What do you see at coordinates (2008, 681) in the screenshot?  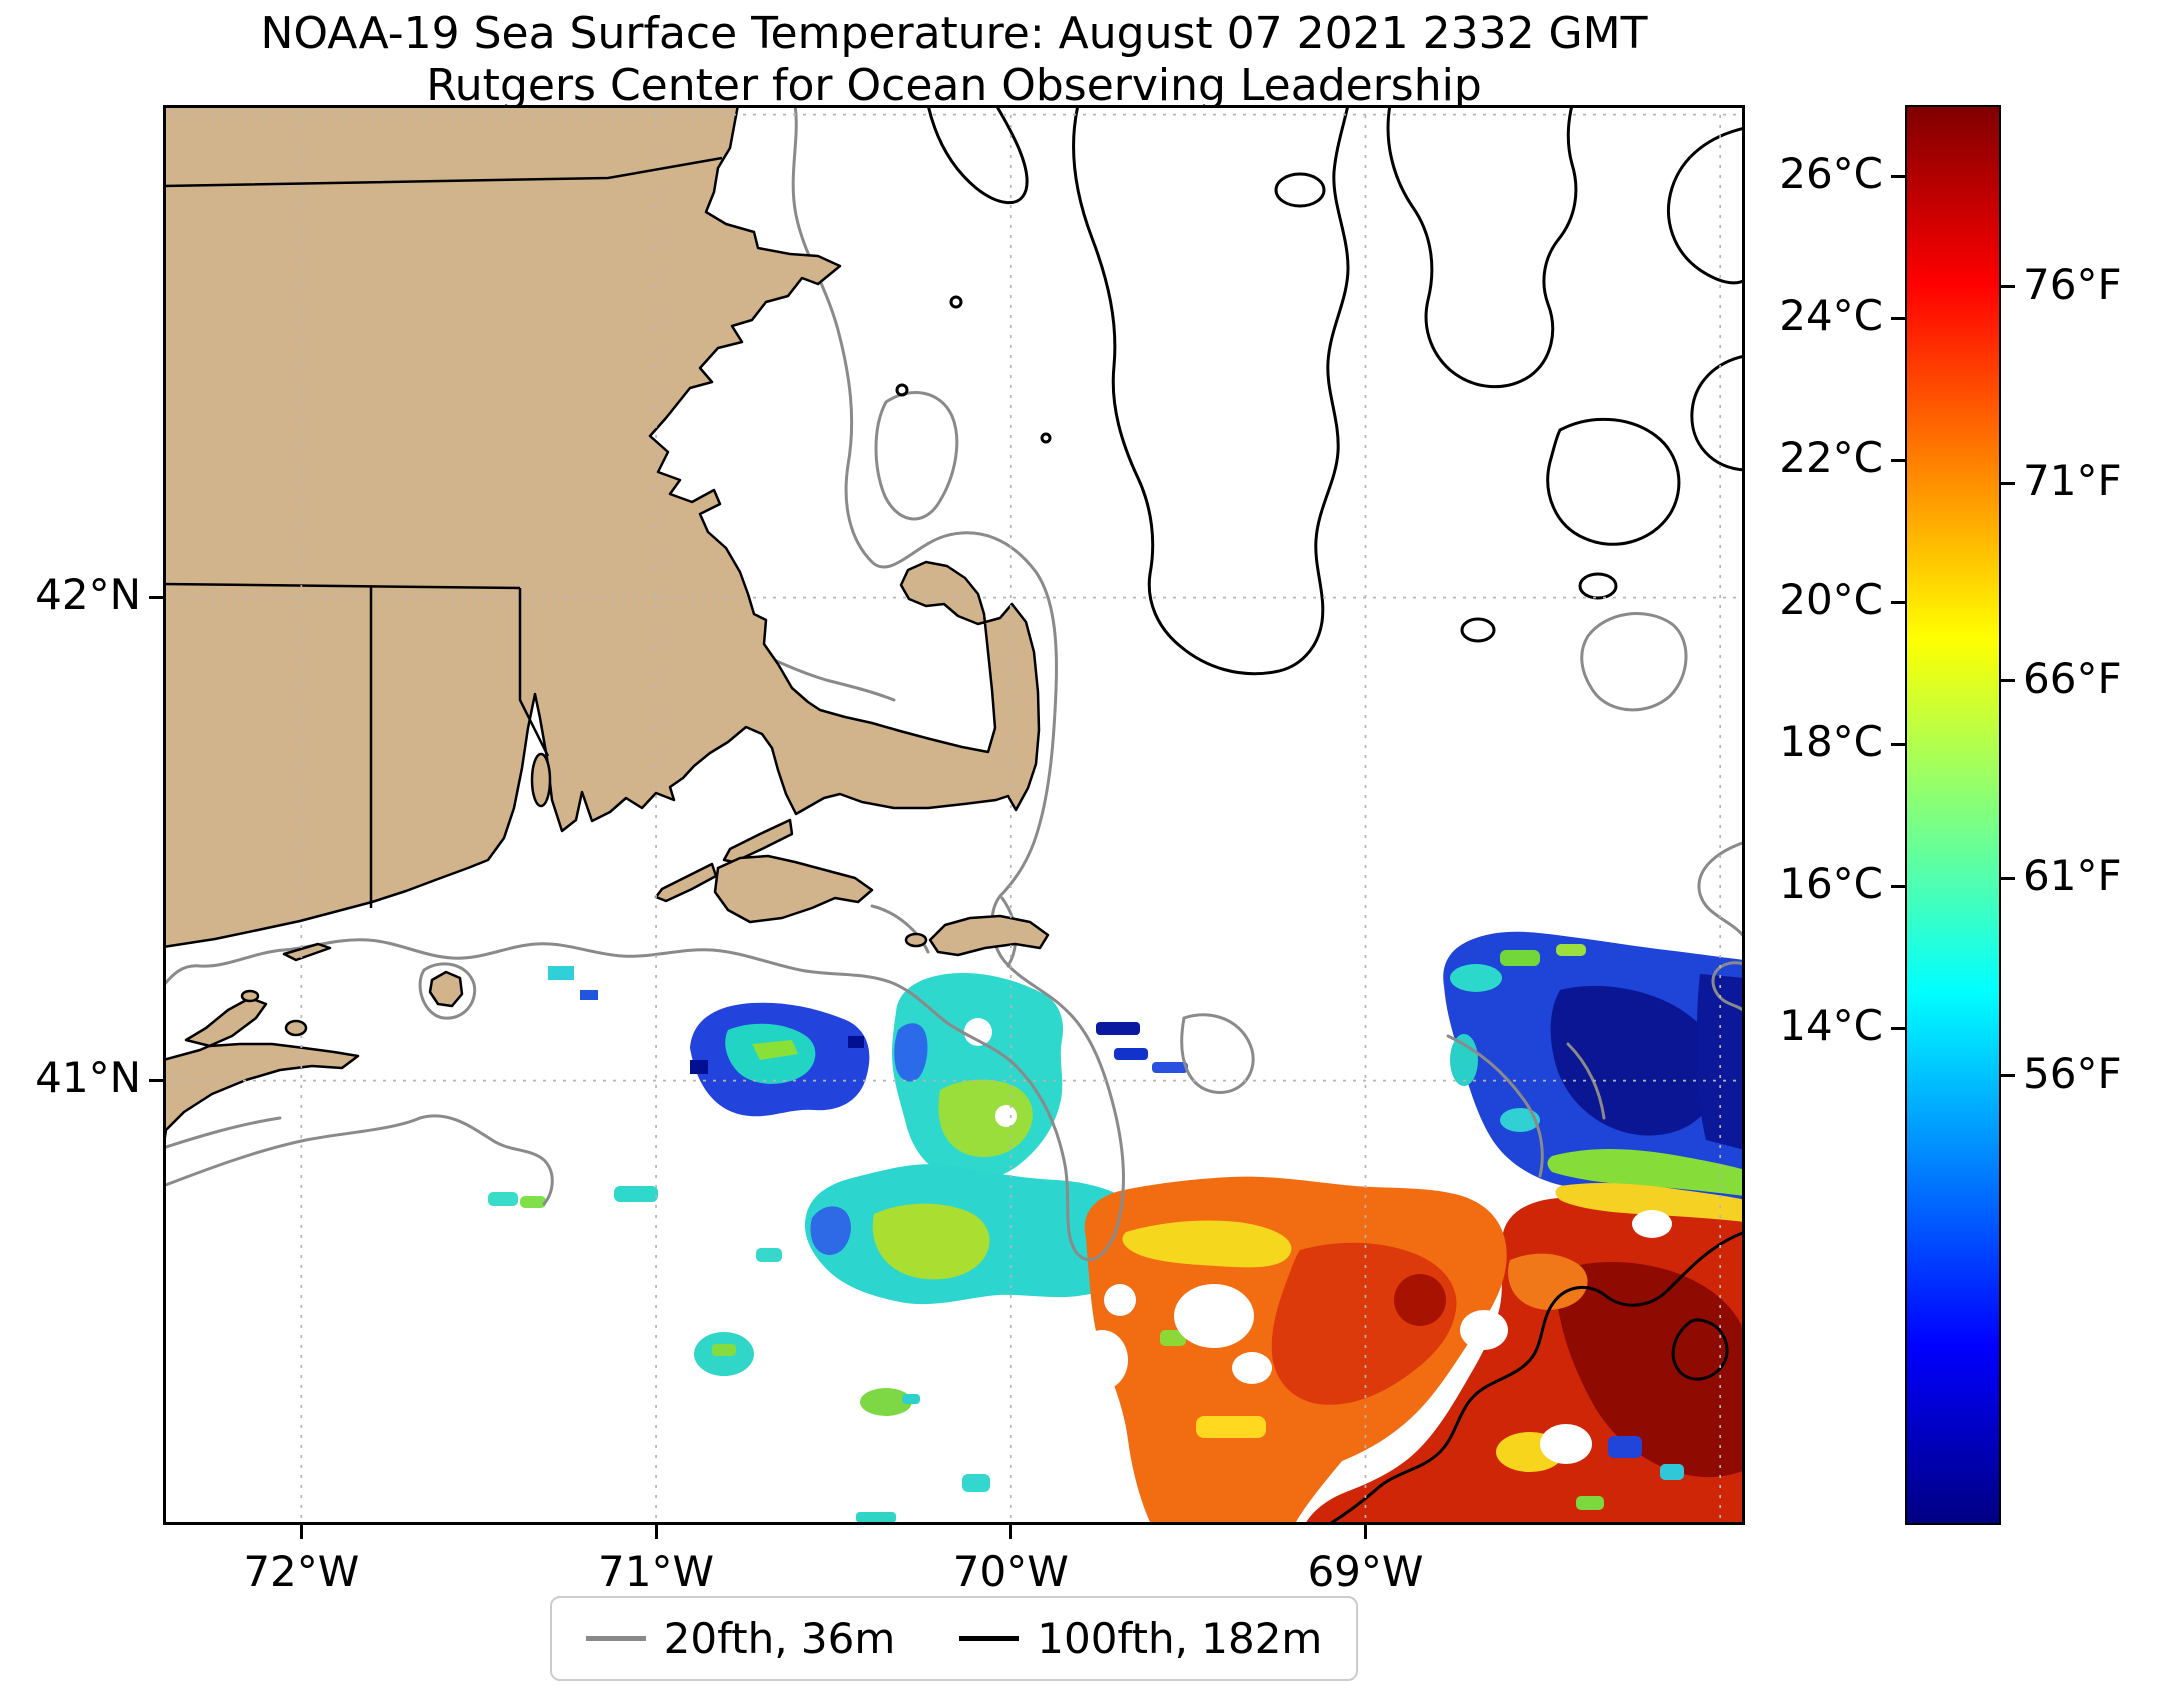 I see `colorbar-tick-f-18.89` at bounding box center [2008, 681].